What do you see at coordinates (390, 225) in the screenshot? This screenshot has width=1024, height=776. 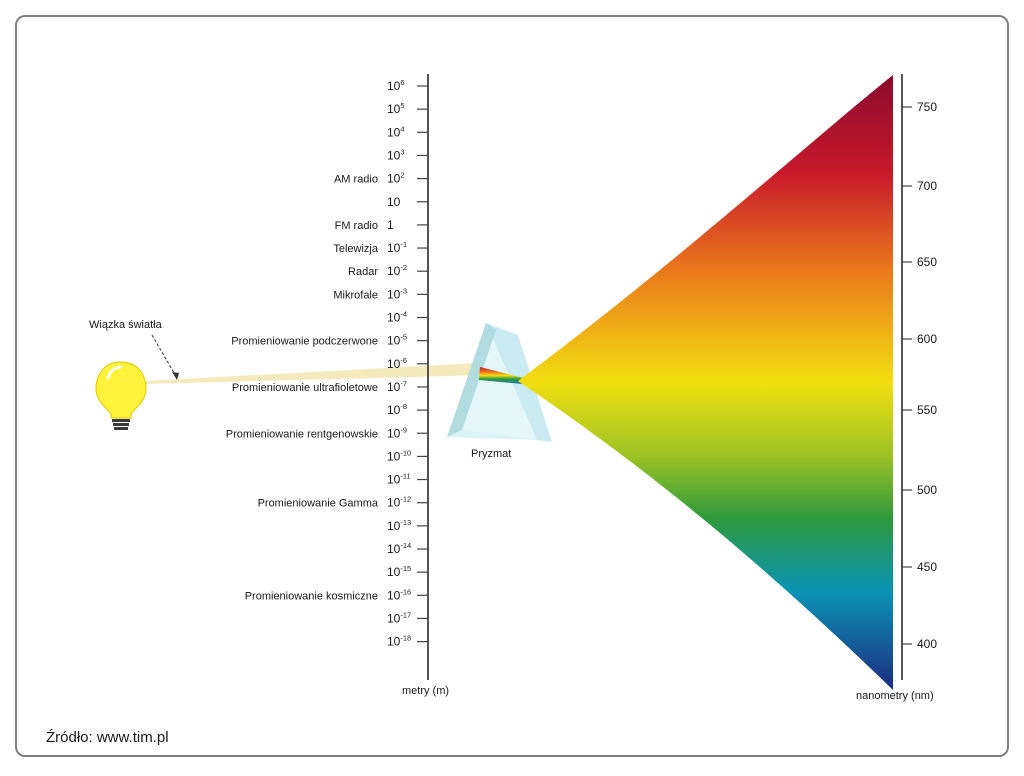 I see `meters-tick-base: 1` at bounding box center [390, 225].